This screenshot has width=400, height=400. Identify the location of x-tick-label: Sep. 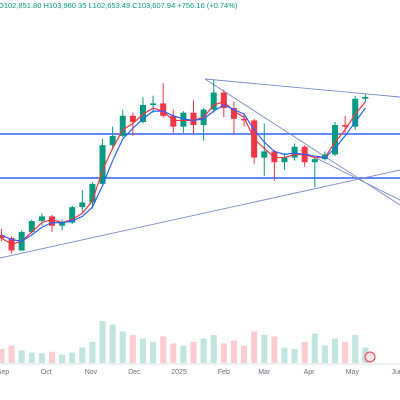
(4, 372).